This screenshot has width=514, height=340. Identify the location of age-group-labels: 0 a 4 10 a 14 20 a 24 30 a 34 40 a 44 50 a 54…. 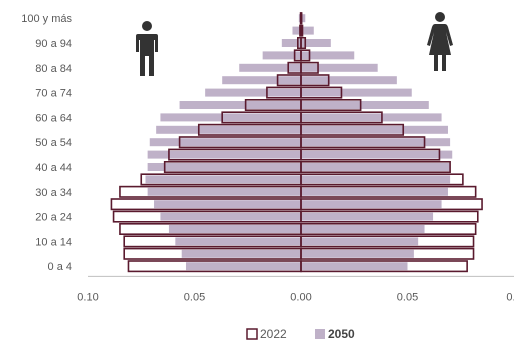
(46, 143).